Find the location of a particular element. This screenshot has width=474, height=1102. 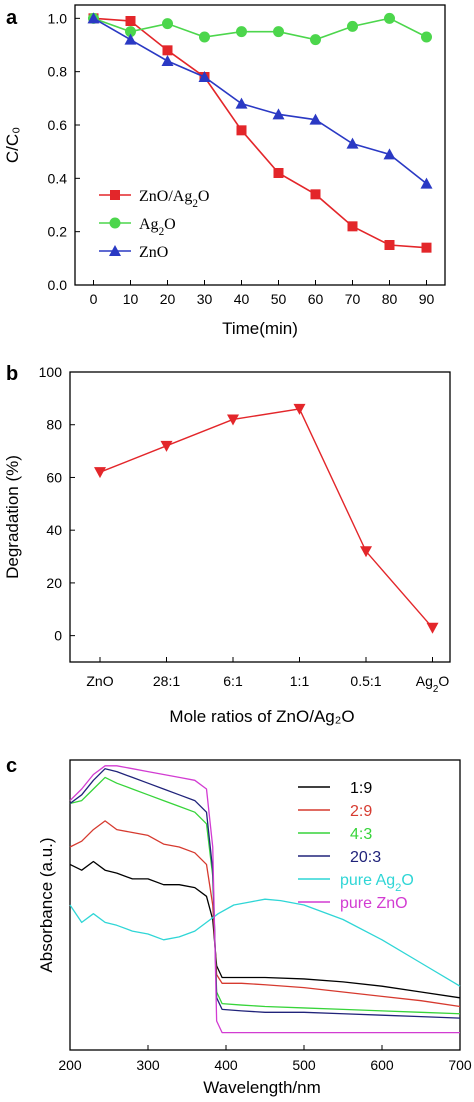

panel-c-legend-label: 2:9 is located at coordinates (361, 811).